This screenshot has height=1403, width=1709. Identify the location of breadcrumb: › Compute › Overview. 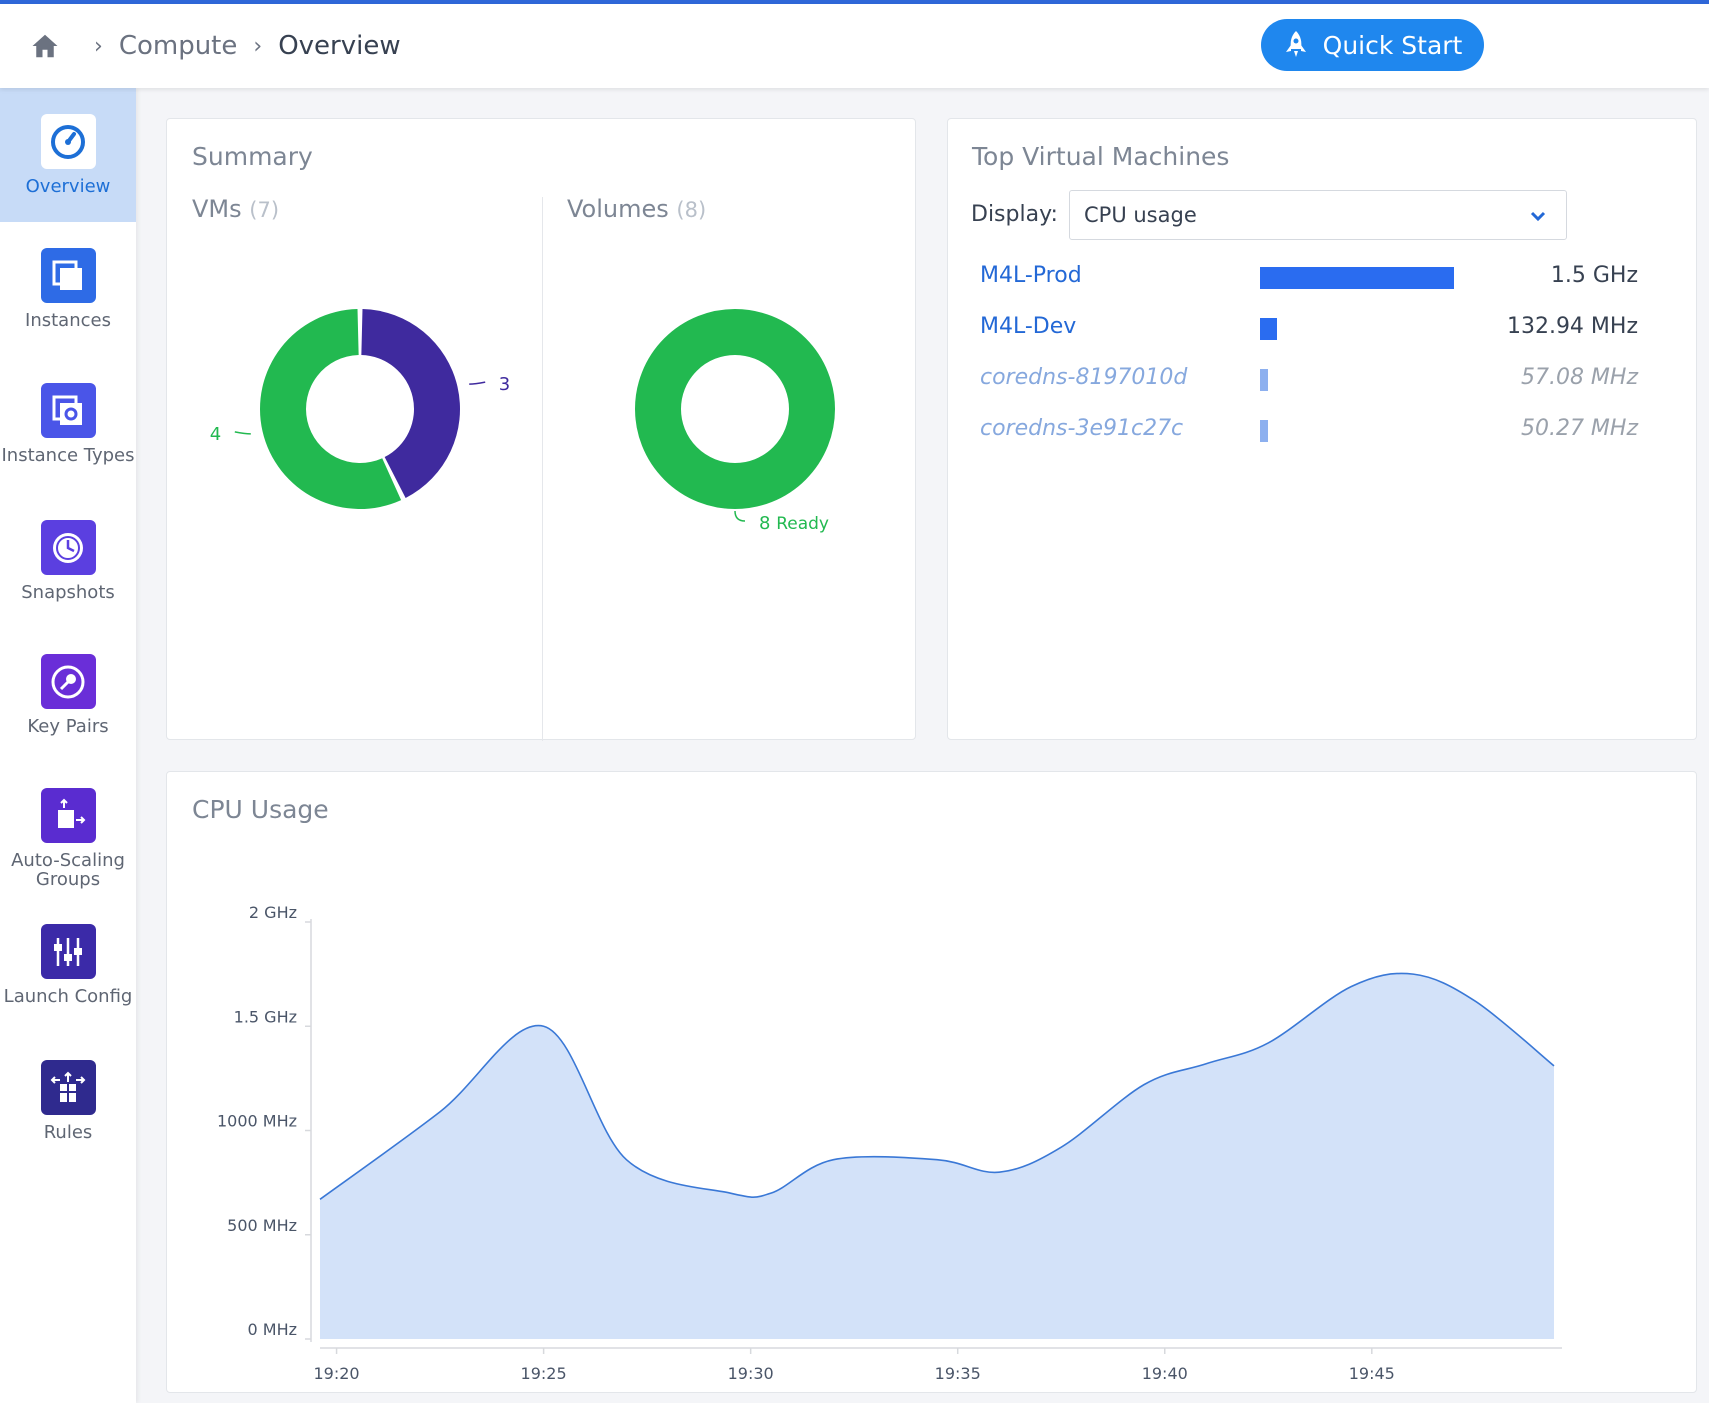
(215, 46).